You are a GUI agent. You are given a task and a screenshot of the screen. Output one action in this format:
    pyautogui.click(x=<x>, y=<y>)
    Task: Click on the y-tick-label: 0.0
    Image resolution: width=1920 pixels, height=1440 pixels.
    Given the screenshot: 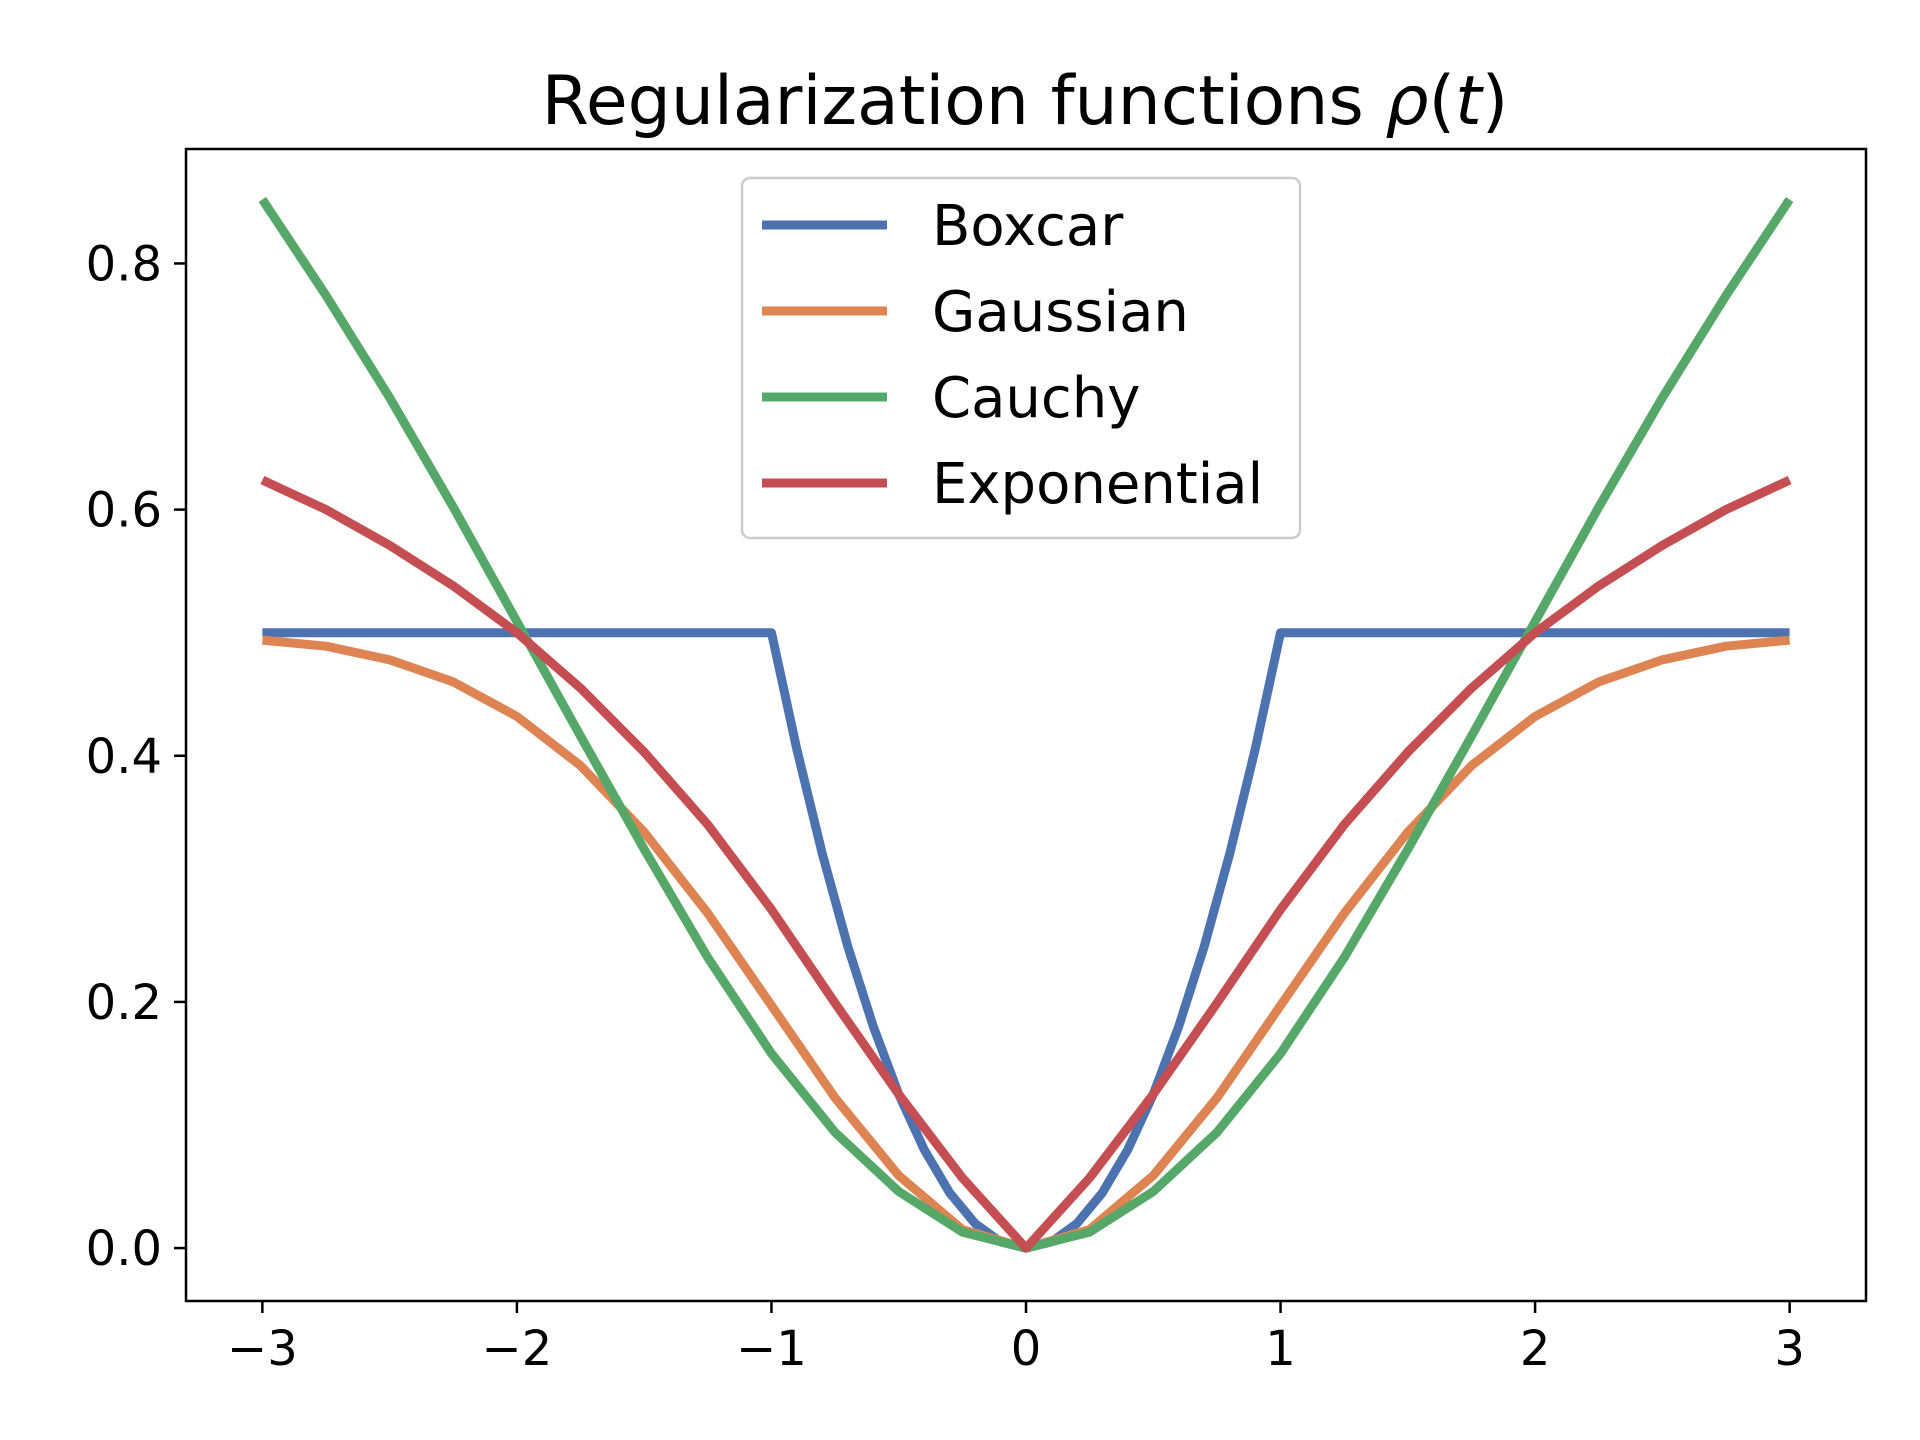 What is the action you would take?
    pyautogui.click(x=124, y=1249)
    